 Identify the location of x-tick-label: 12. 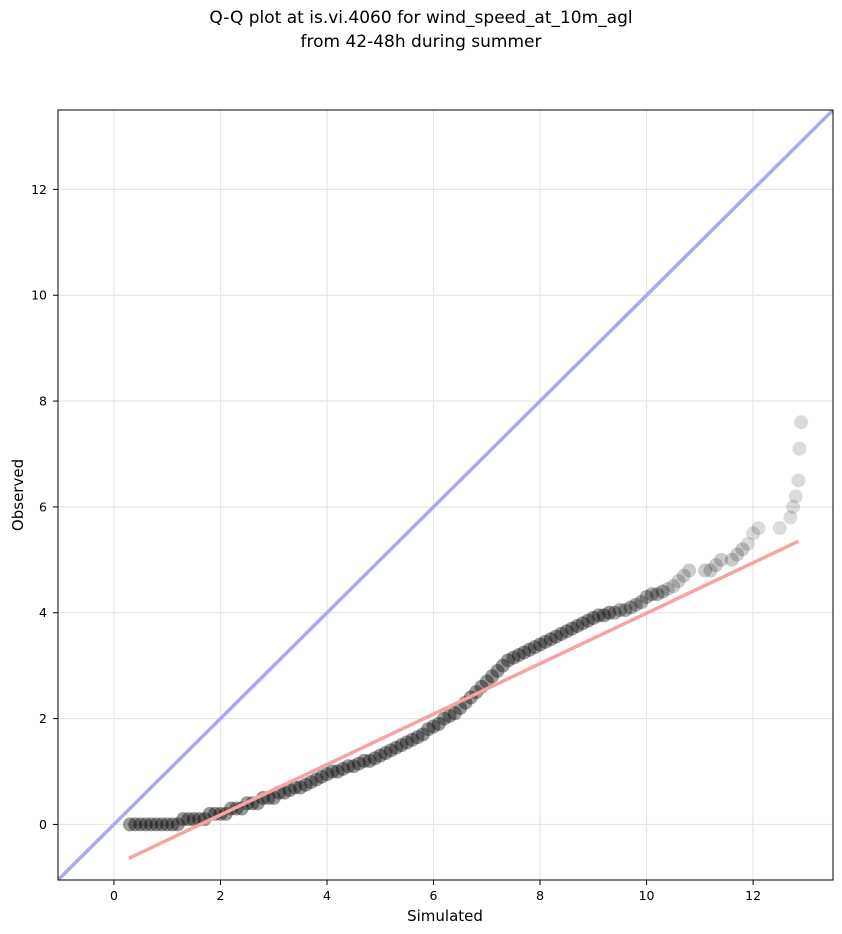
(753, 895).